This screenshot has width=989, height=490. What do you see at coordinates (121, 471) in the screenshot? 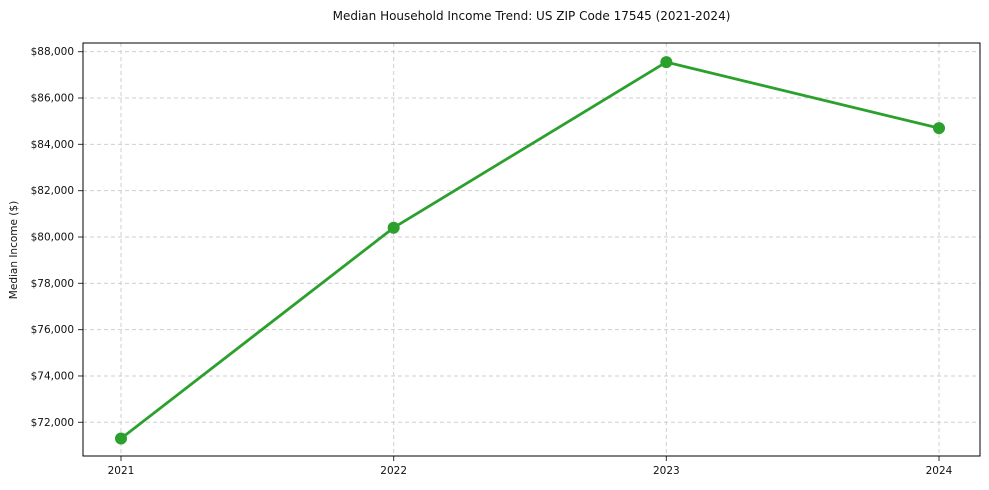
I see `x-tick-label: 2021` at bounding box center [121, 471].